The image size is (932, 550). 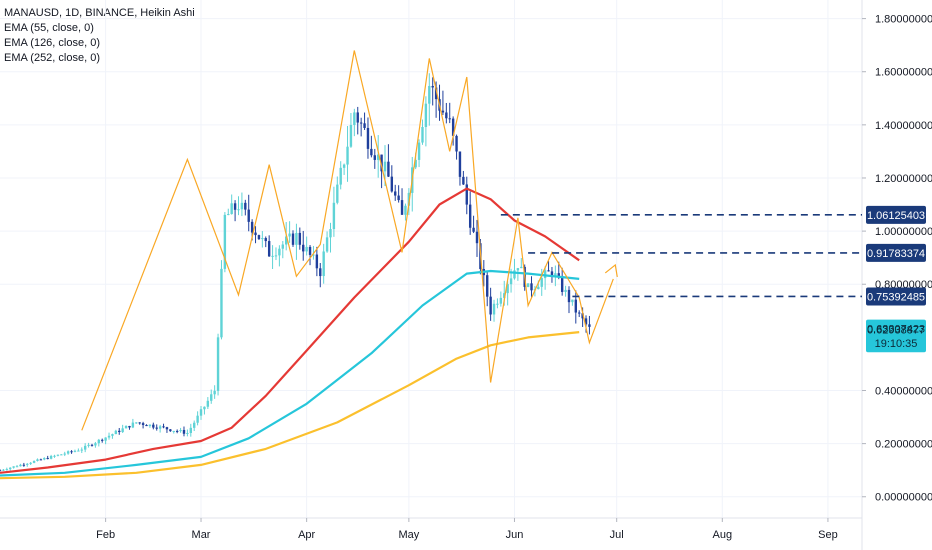 I want to click on level-badge-label: 0.75392485, so click(x=896, y=297).